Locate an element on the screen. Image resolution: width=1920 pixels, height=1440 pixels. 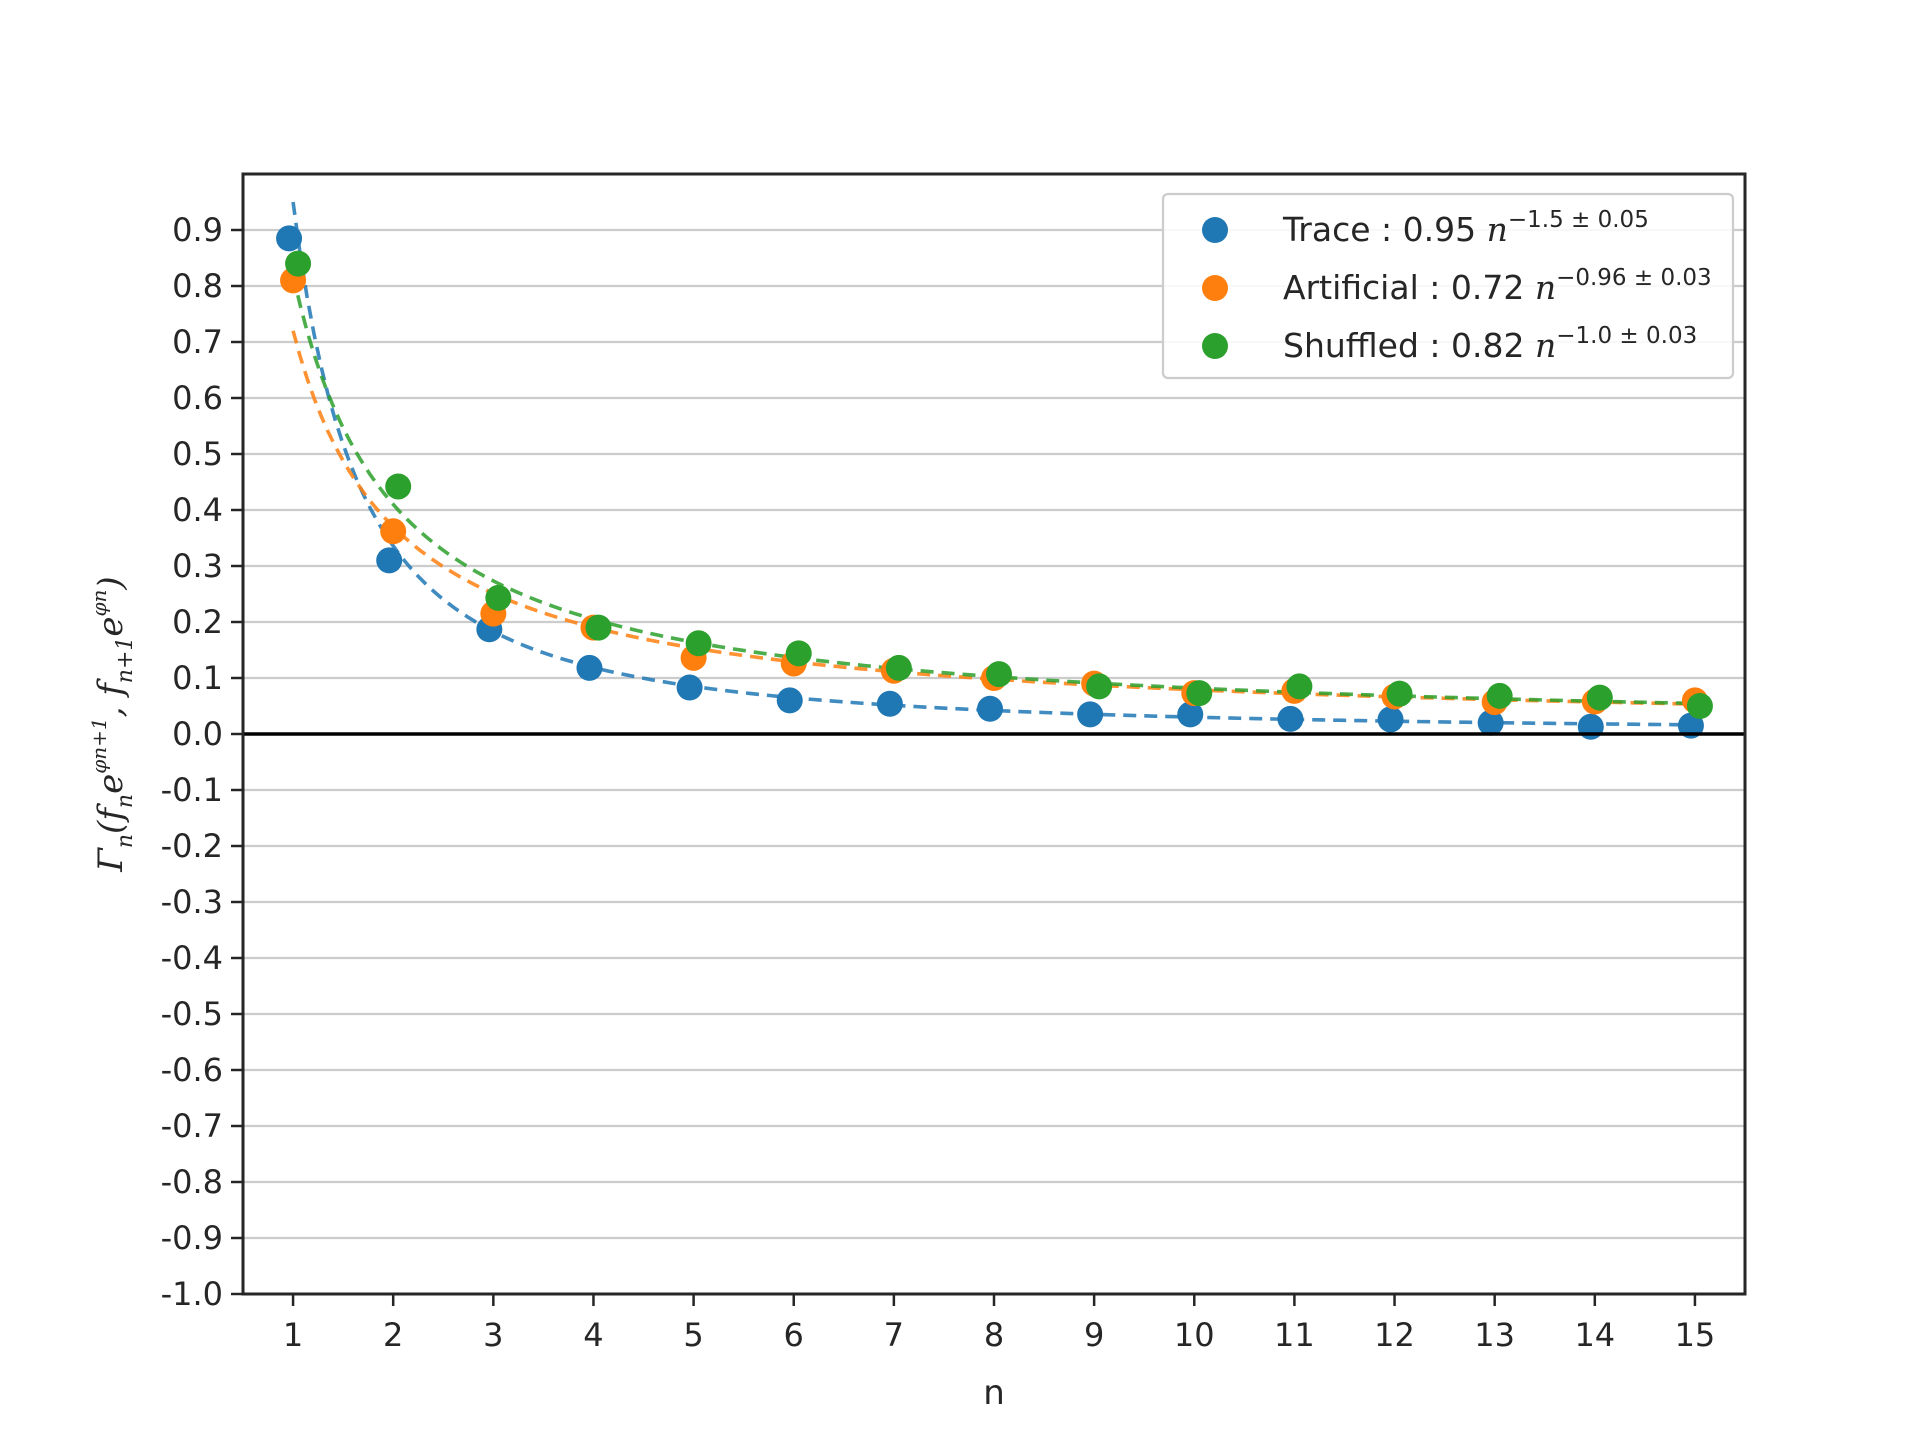
y-axis-label-part: Γ is located at coordinates (111, 860).